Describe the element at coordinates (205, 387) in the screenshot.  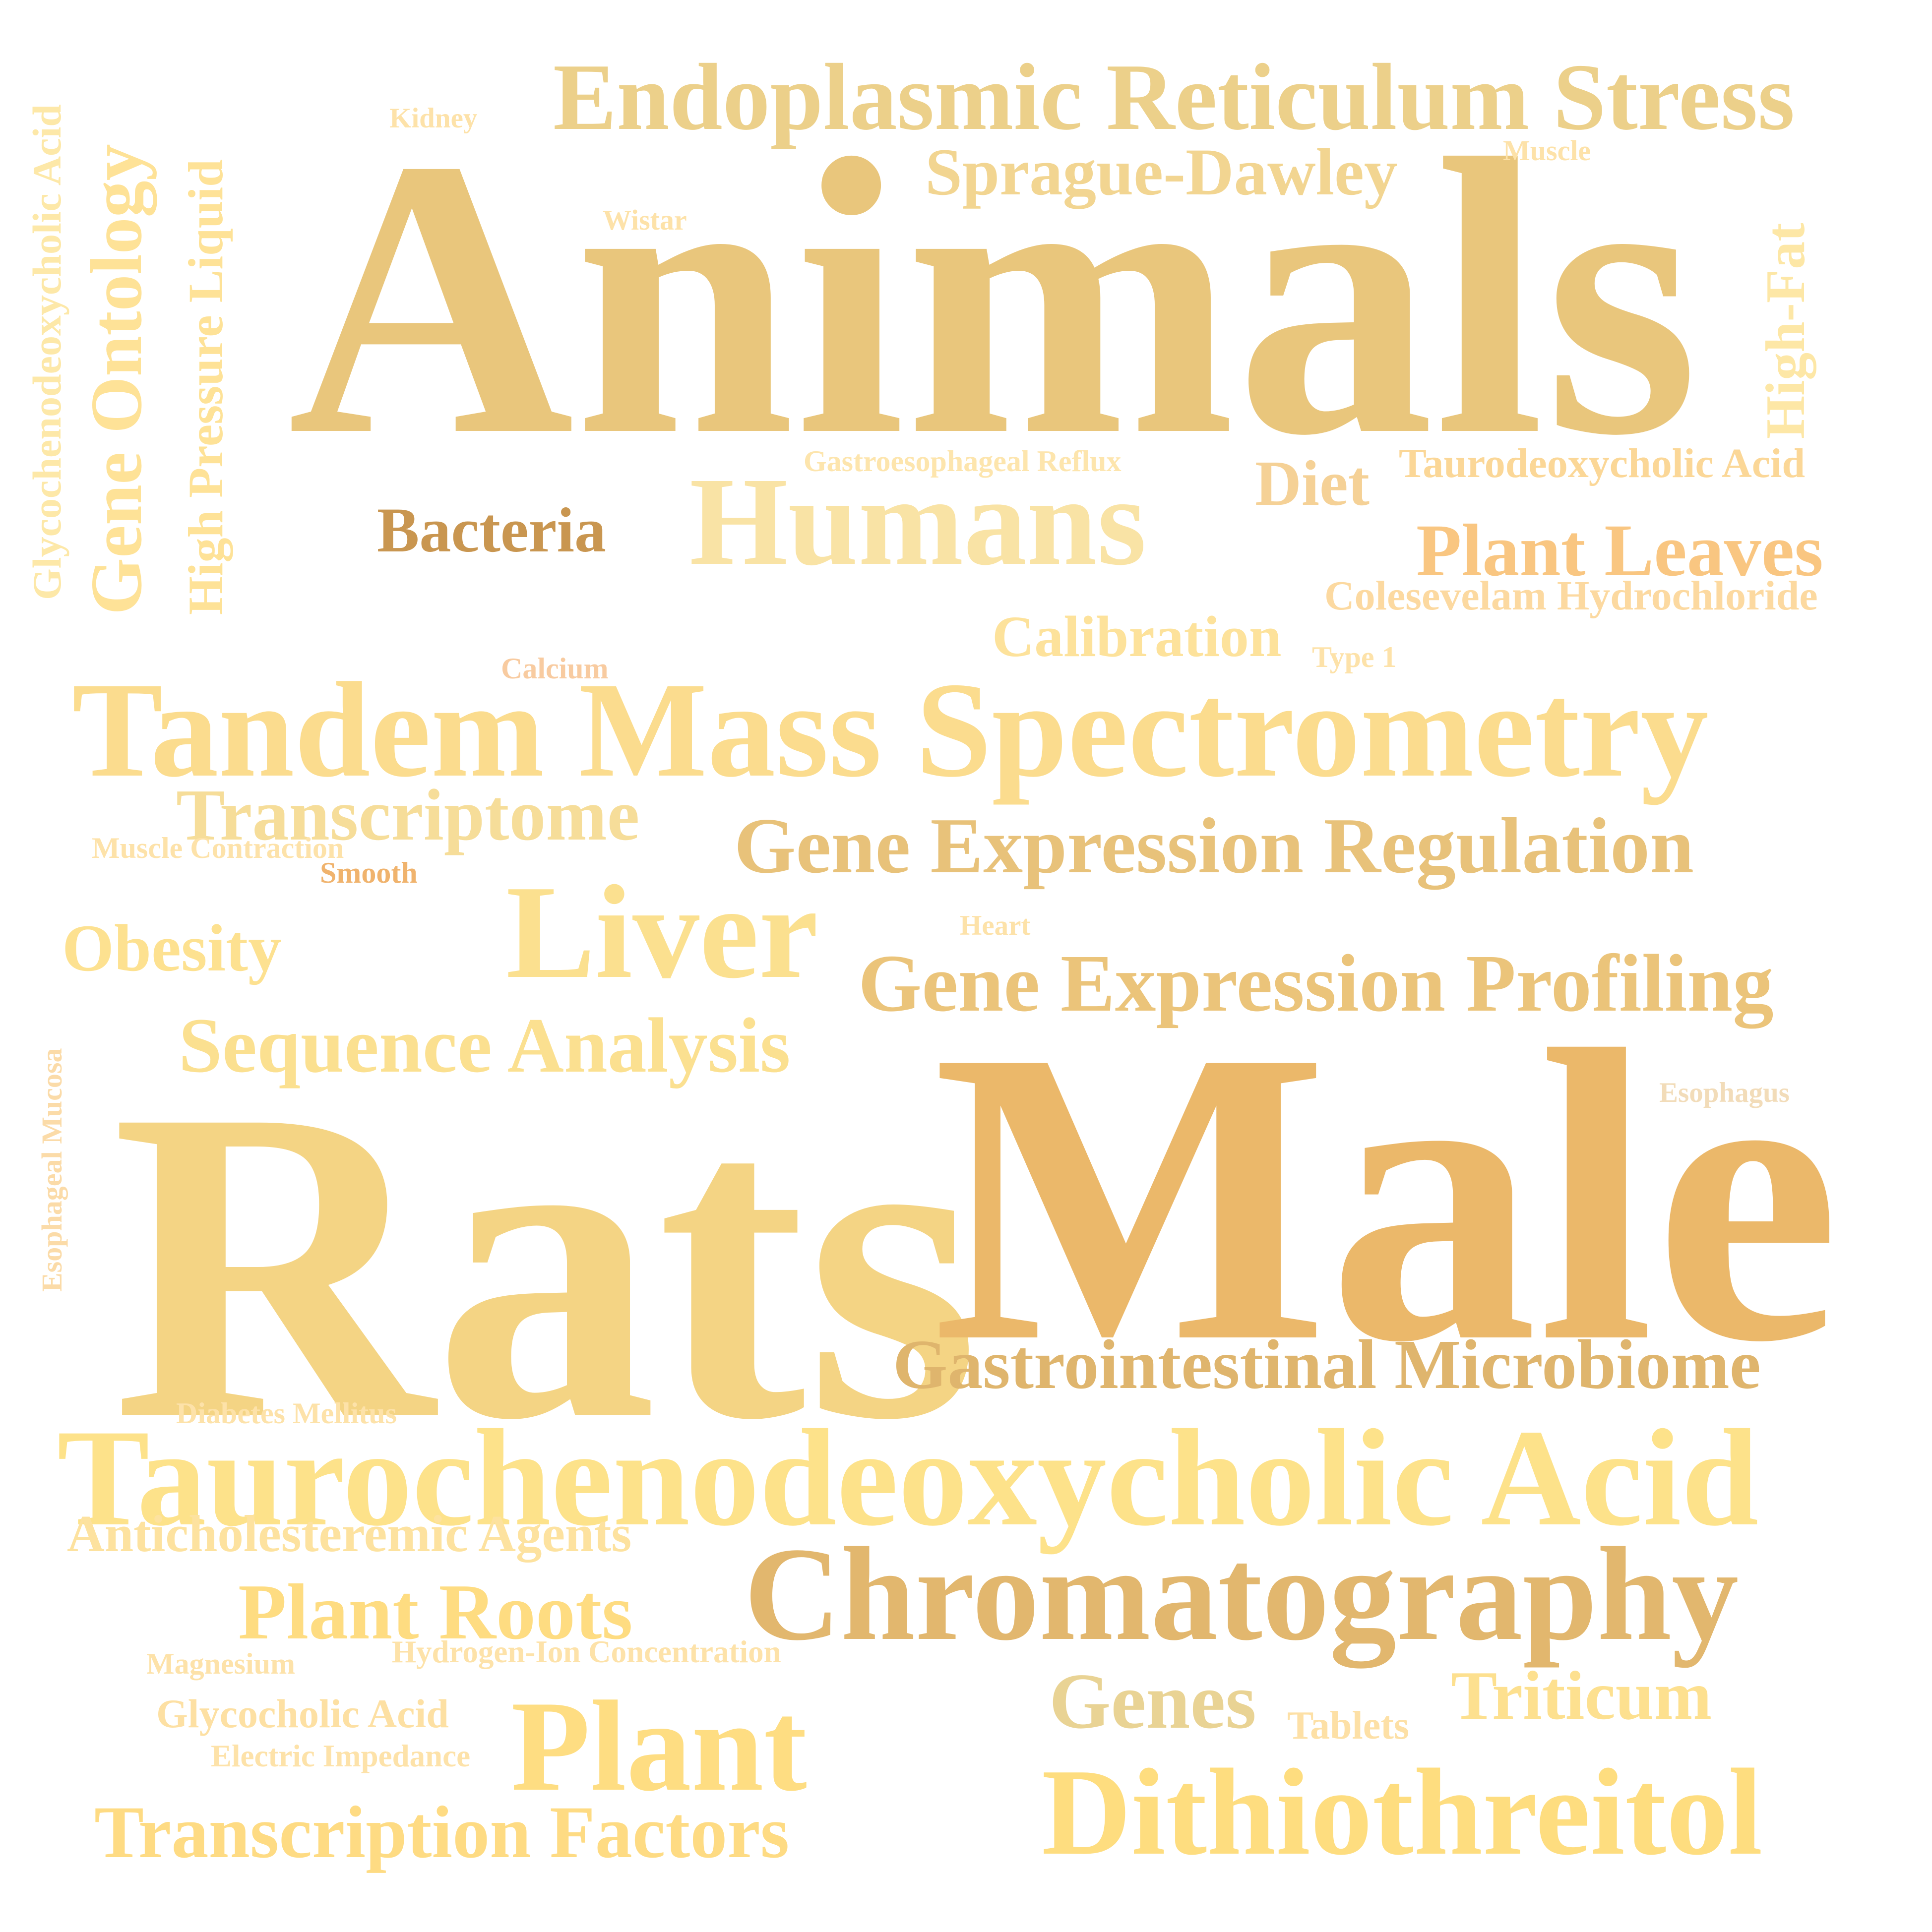
I see `word-high-pressure-liquid: High Pressure Liquid` at that location.